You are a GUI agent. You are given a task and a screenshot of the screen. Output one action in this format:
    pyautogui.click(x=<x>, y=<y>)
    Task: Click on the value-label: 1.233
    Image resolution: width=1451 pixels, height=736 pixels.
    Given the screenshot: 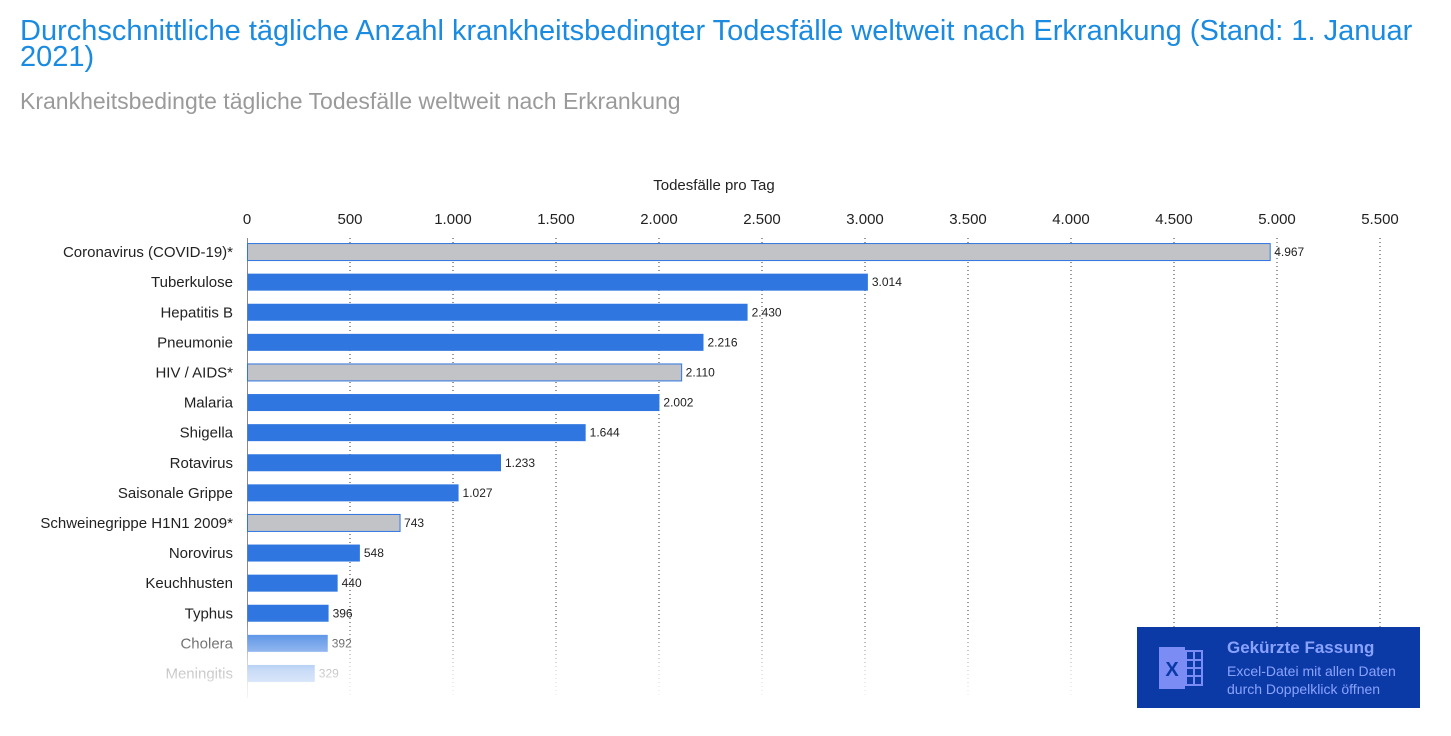 What is the action you would take?
    pyautogui.click(x=520, y=463)
    